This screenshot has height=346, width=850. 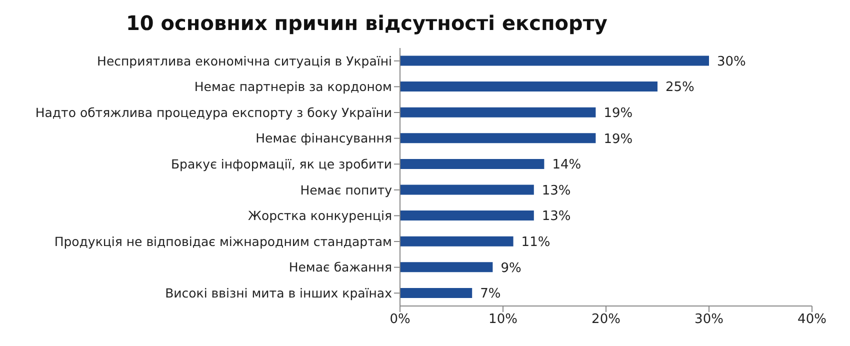 What do you see at coordinates (244, 60) in the screenshot?
I see `y-tick-label: Несприятлива економічна ситуація в Україні` at bounding box center [244, 60].